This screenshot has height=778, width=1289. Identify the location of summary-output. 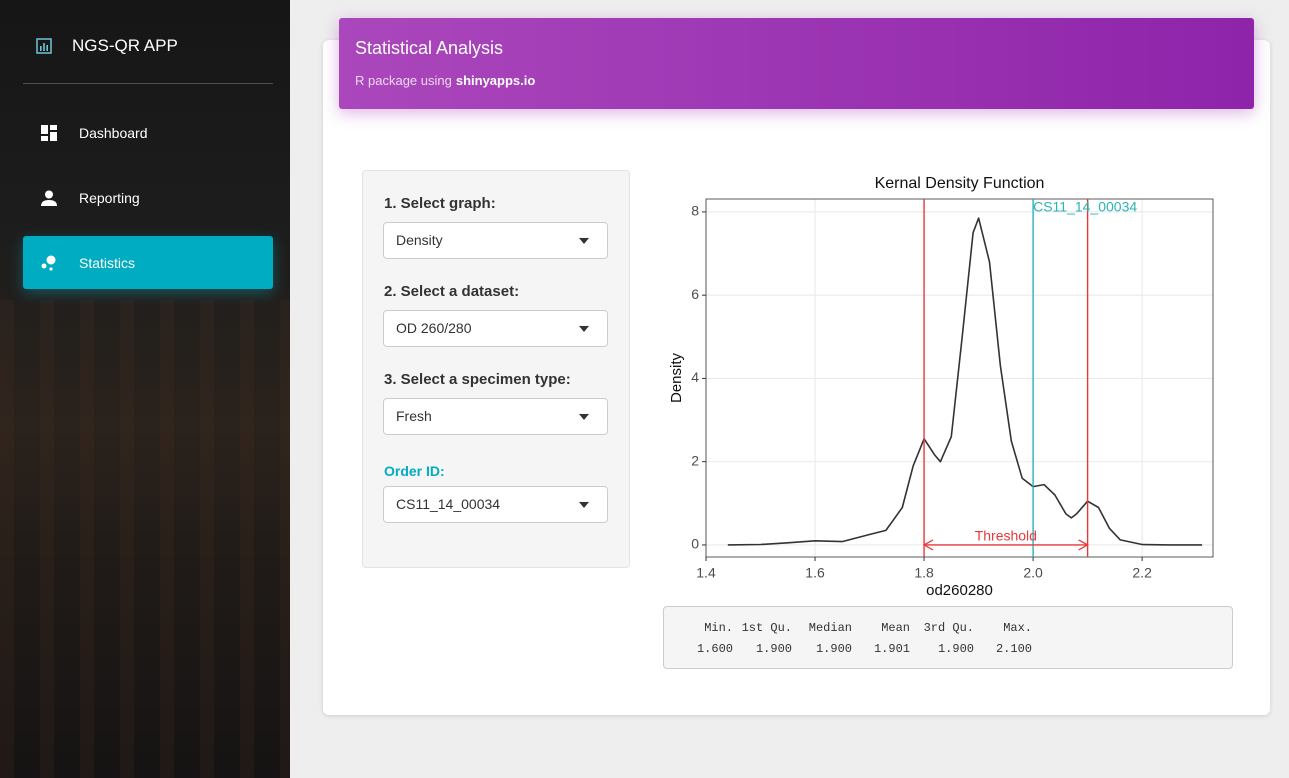
(948, 637).